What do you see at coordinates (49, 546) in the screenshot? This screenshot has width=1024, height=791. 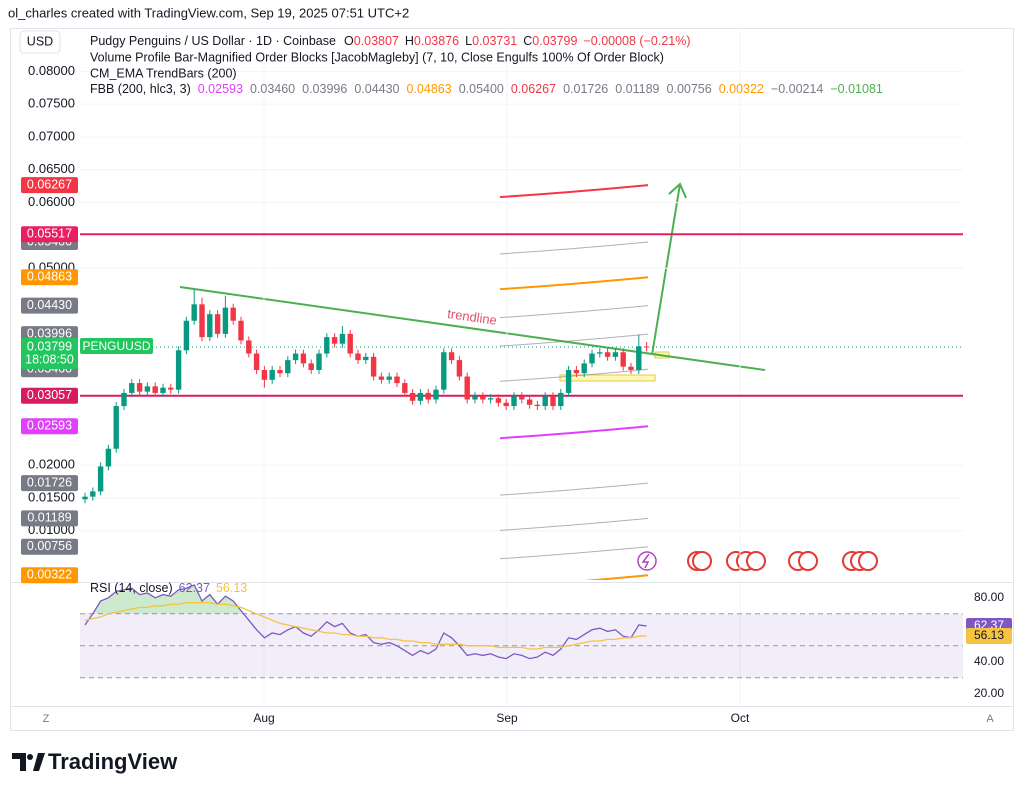 I see `price-tag-label: 0.00756` at bounding box center [49, 546].